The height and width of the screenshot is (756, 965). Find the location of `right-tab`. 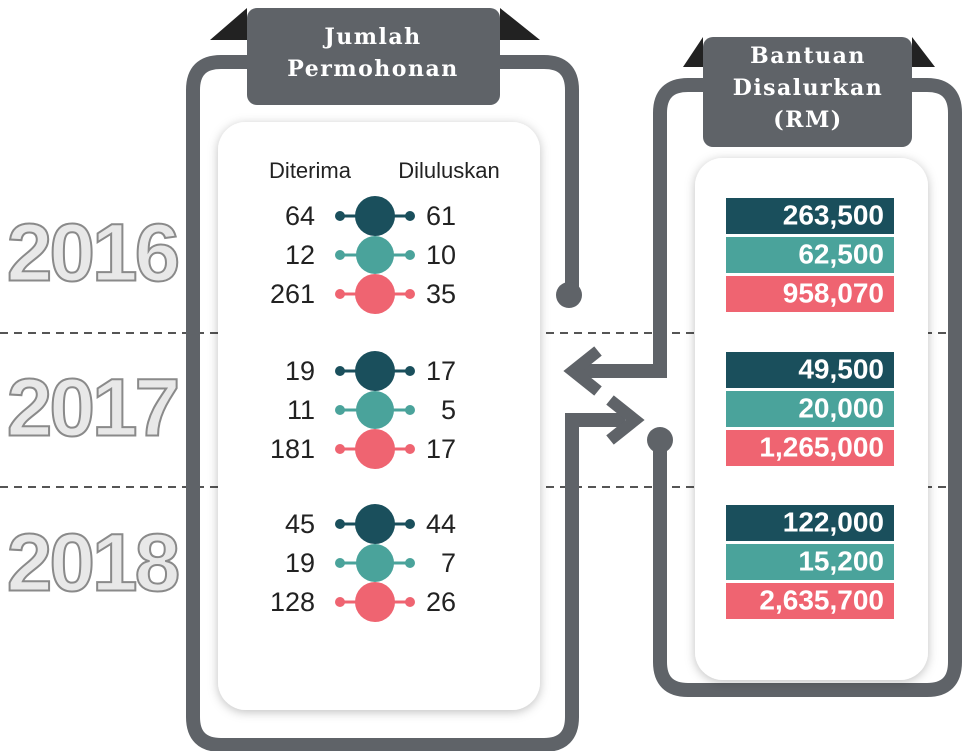

right-tab is located at coordinates (807, 92).